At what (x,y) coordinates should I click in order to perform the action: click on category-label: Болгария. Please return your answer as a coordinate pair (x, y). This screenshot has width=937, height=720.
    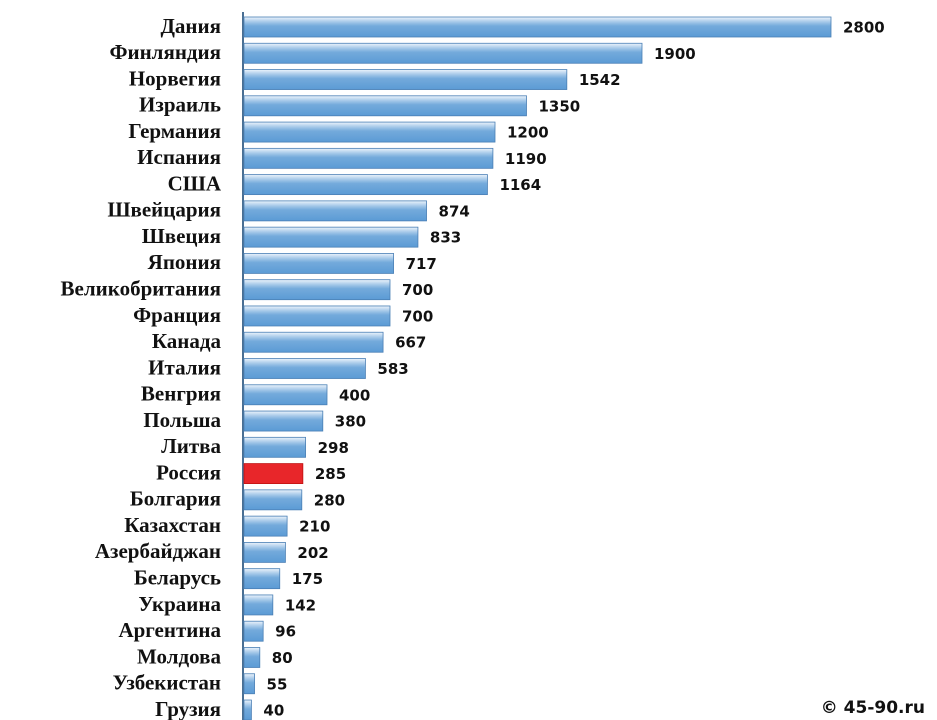
    Looking at the image, I should click on (175, 499).